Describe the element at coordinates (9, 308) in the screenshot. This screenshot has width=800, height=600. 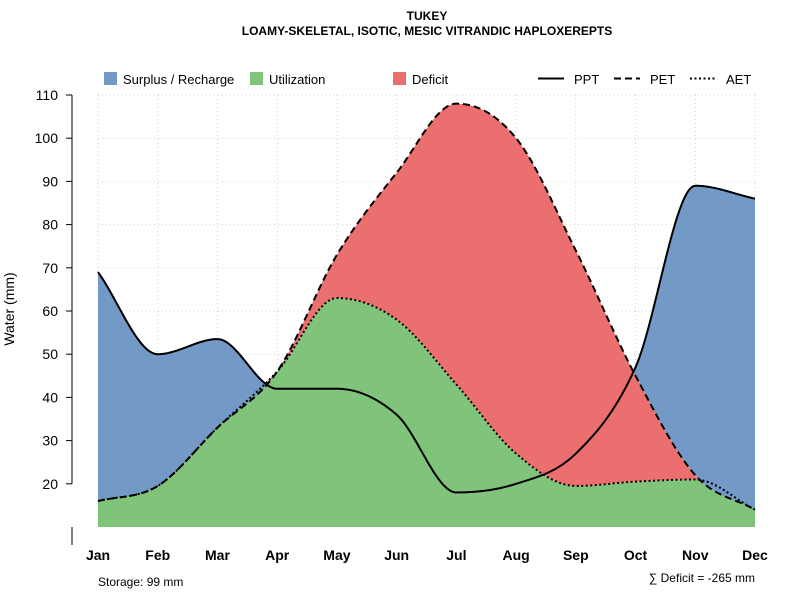
I see `y-axis-label: Water (mm)` at that location.